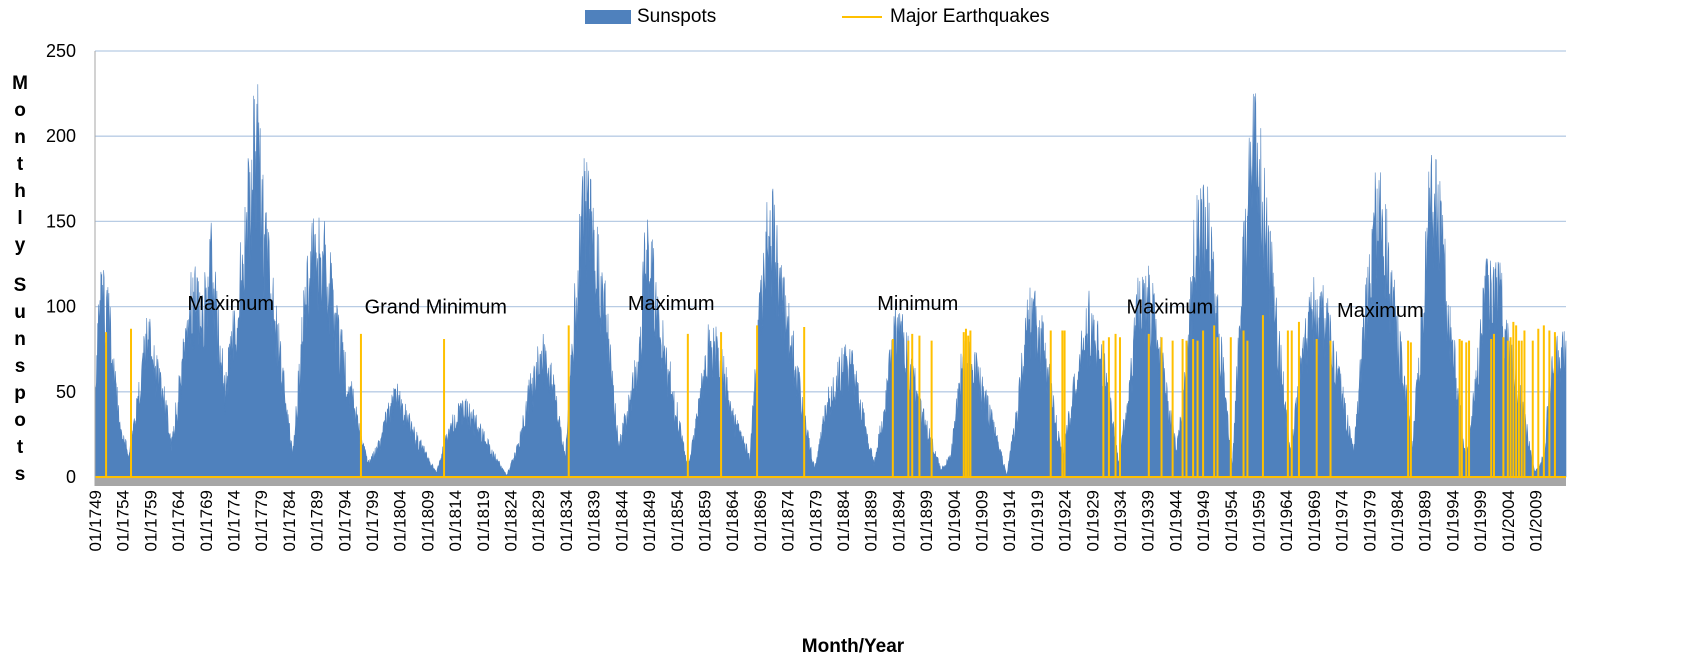 The image size is (1706, 663). I want to click on x-tick-label: 01/1784, so click(289, 520).